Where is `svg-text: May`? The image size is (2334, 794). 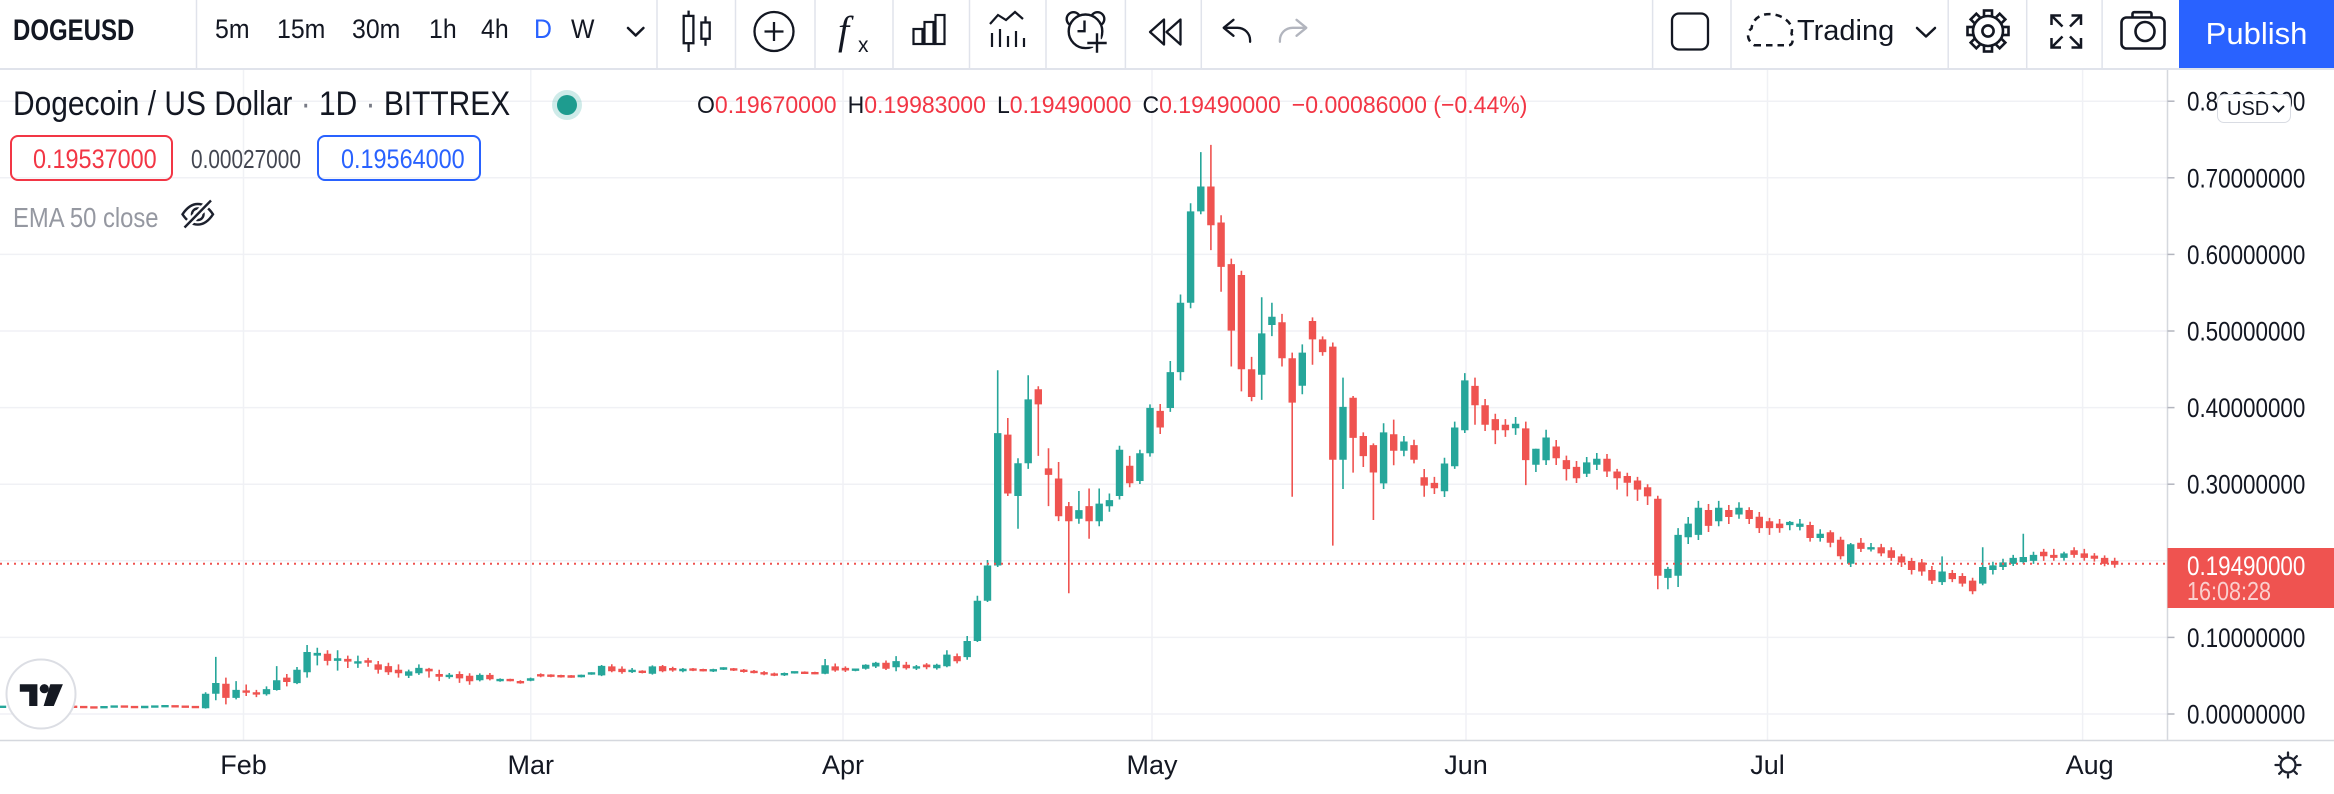
svg-text: May is located at coordinates (1152, 765).